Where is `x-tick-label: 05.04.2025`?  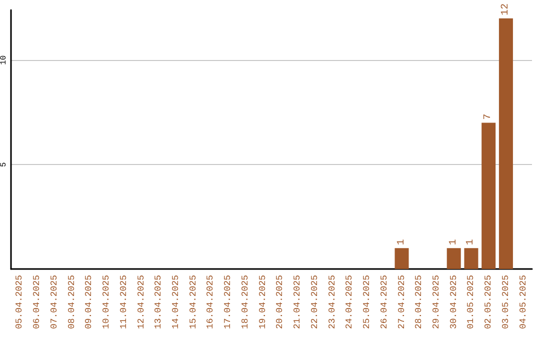 x-tick-label: 05.04.2025 is located at coordinates (19, 302).